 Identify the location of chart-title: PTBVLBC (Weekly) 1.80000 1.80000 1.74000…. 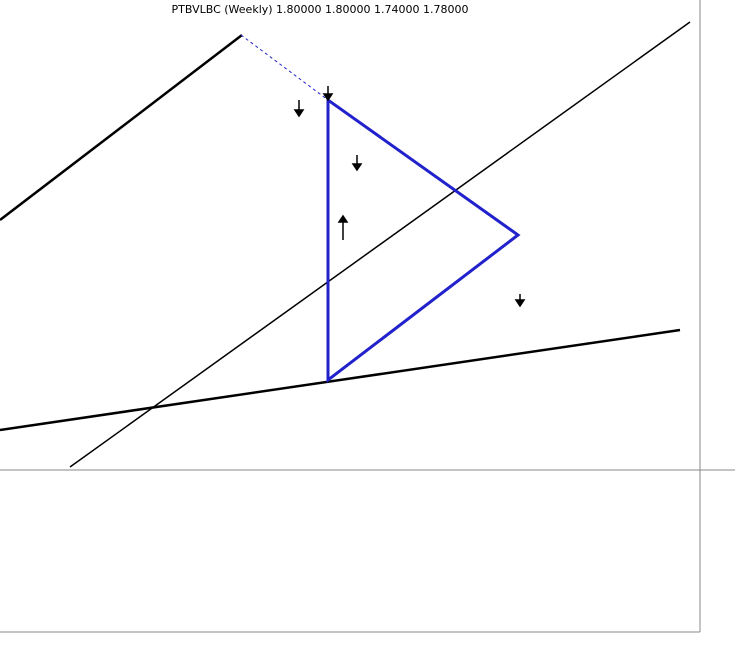
(320, 9).